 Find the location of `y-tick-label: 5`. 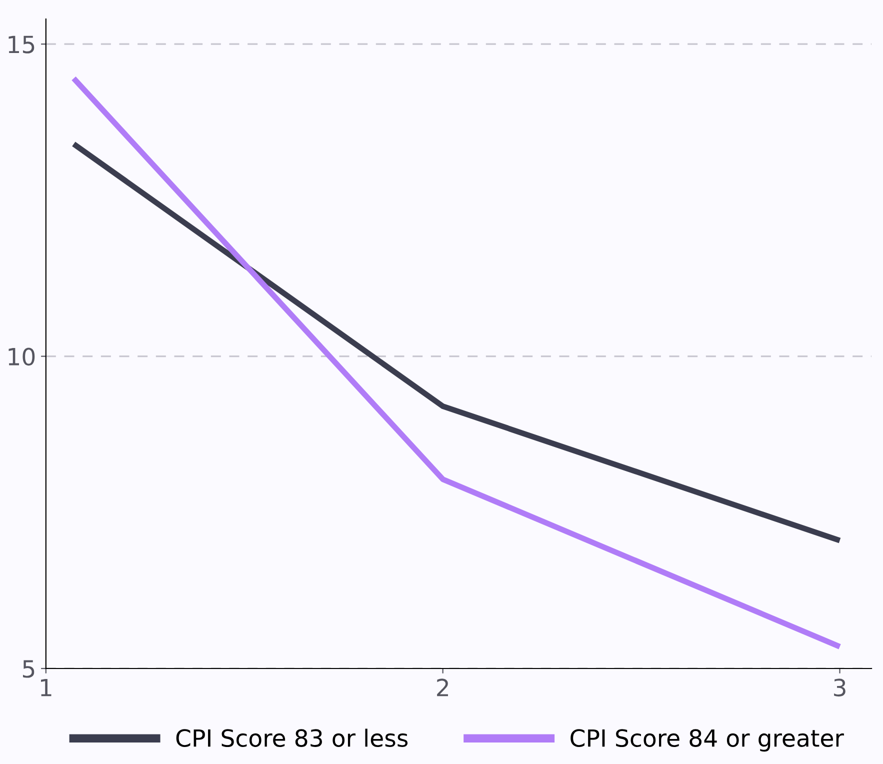

y-tick-label: 5 is located at coordinates (28, 669).